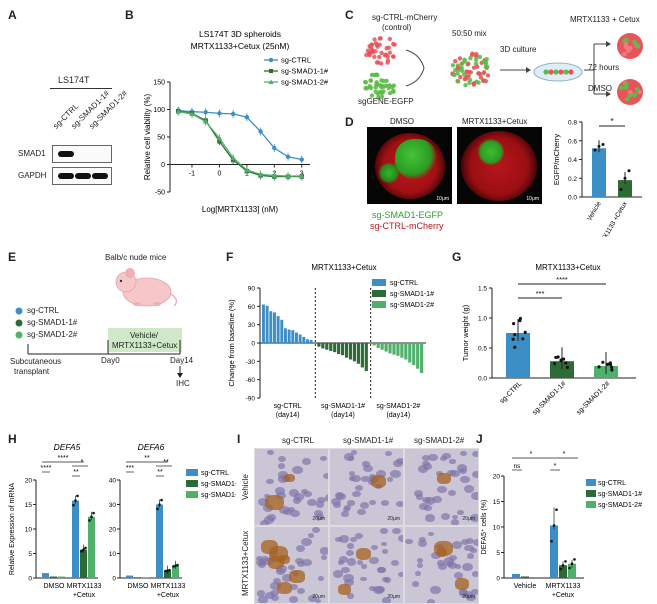 This screenshot has width=657, height=604. What do you see at coordinates (572, 123) in the screenshot?
I see `y-tick-label: 0.8` at bounding box center [572, 123].